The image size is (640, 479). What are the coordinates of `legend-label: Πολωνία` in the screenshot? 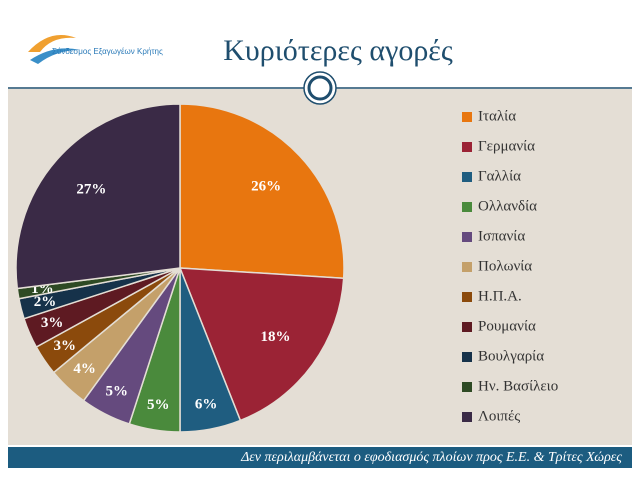 It's located at (505, 266).